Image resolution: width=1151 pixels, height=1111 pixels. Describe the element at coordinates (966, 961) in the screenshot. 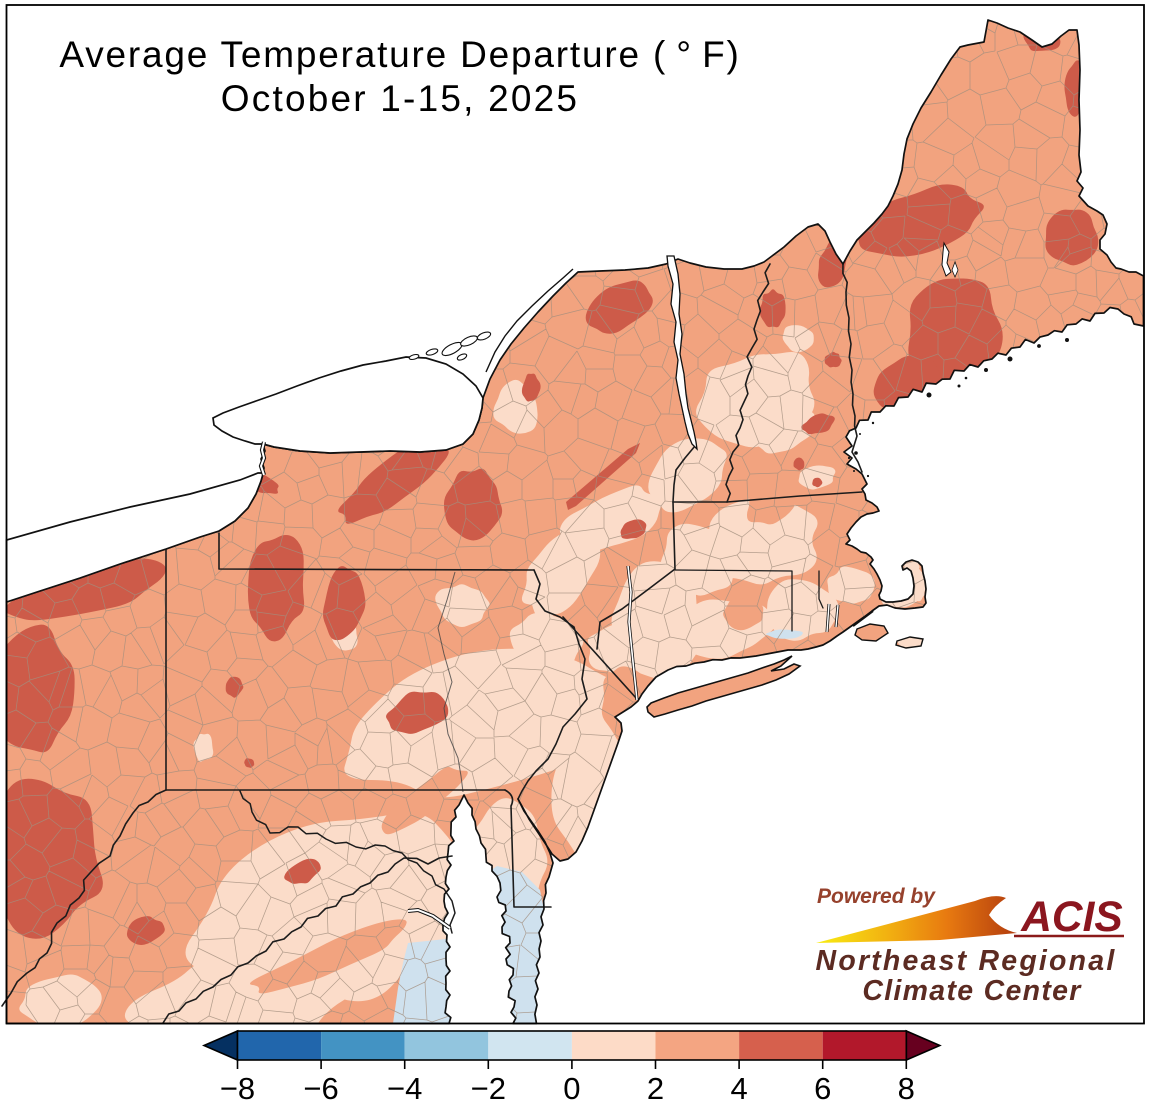

I see `svg-text: Northeast Regional` at that location.